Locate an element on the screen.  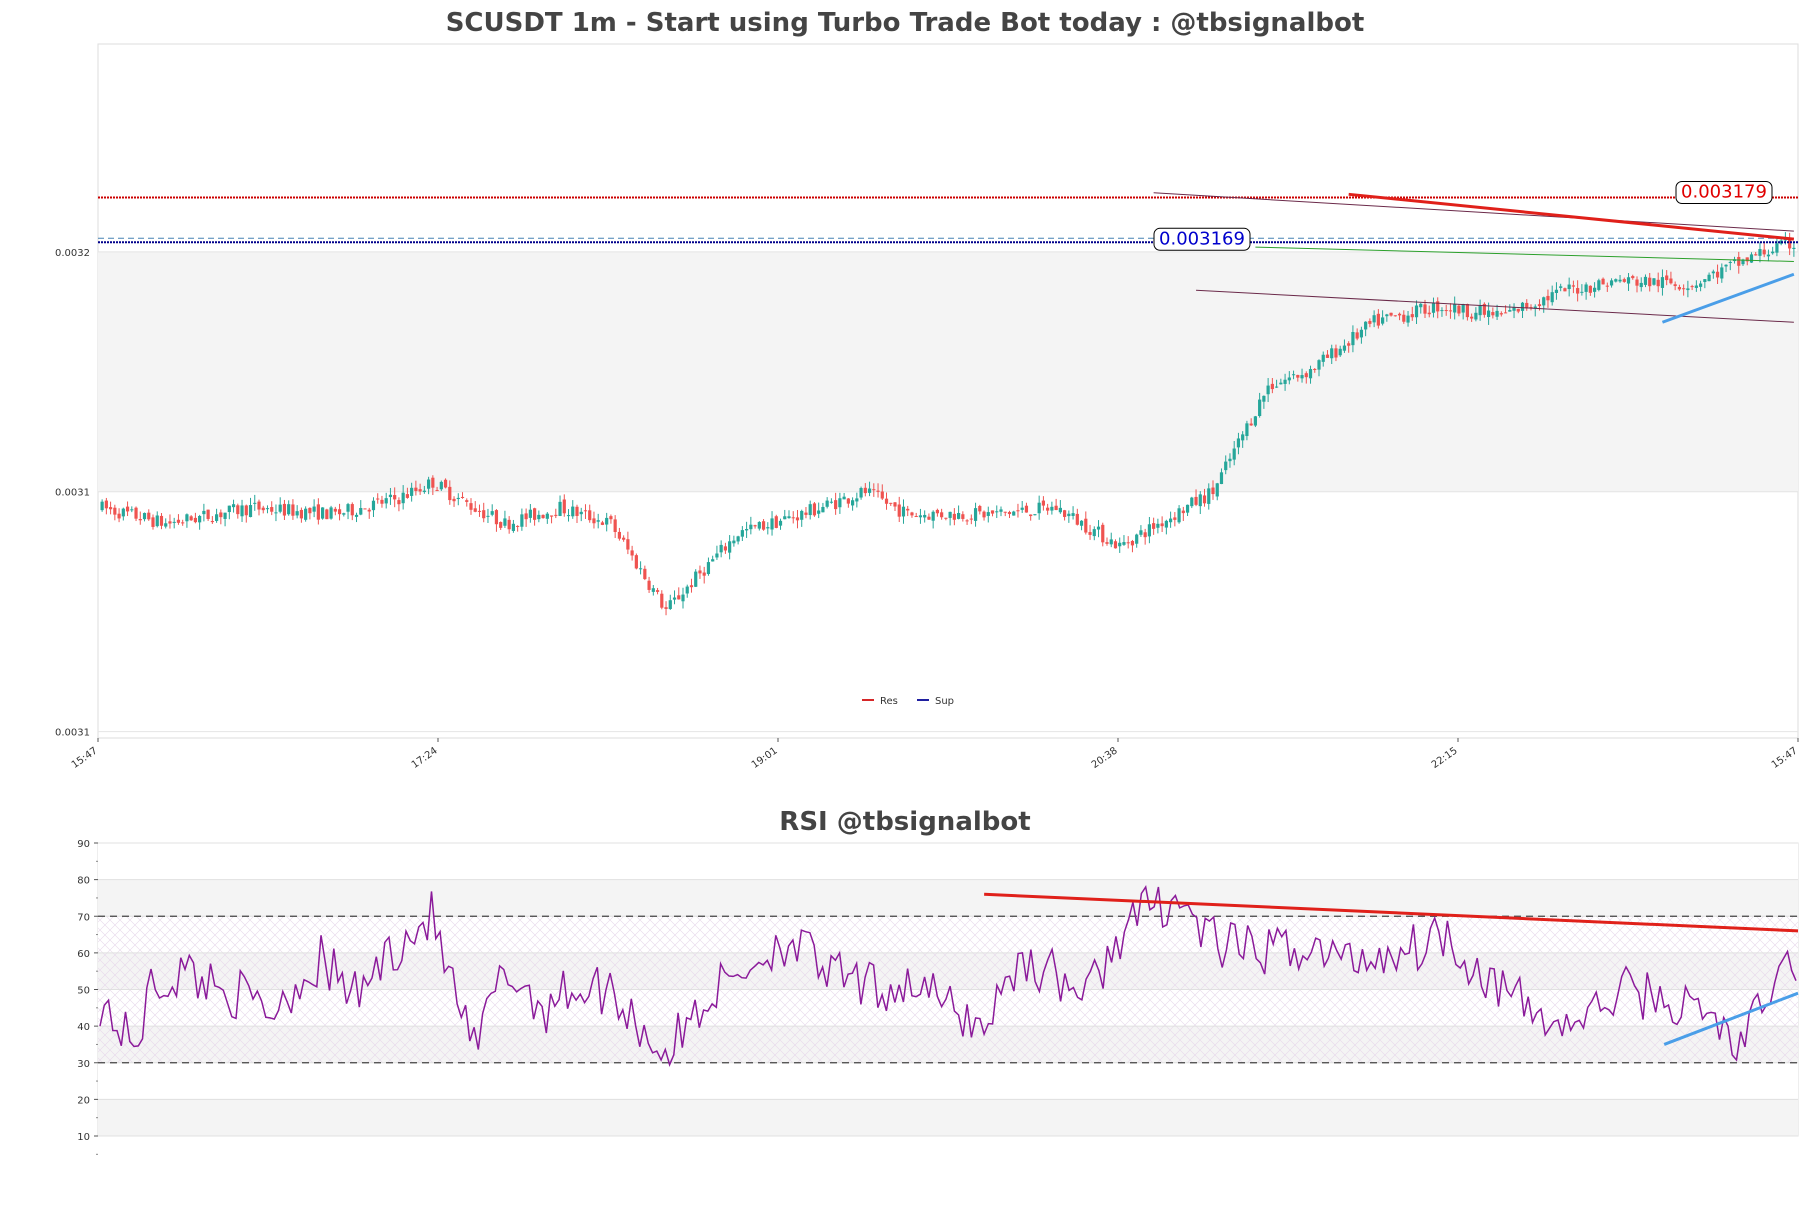
rsi-y-tick-label: 10 is located at coordinates (83, 1137).